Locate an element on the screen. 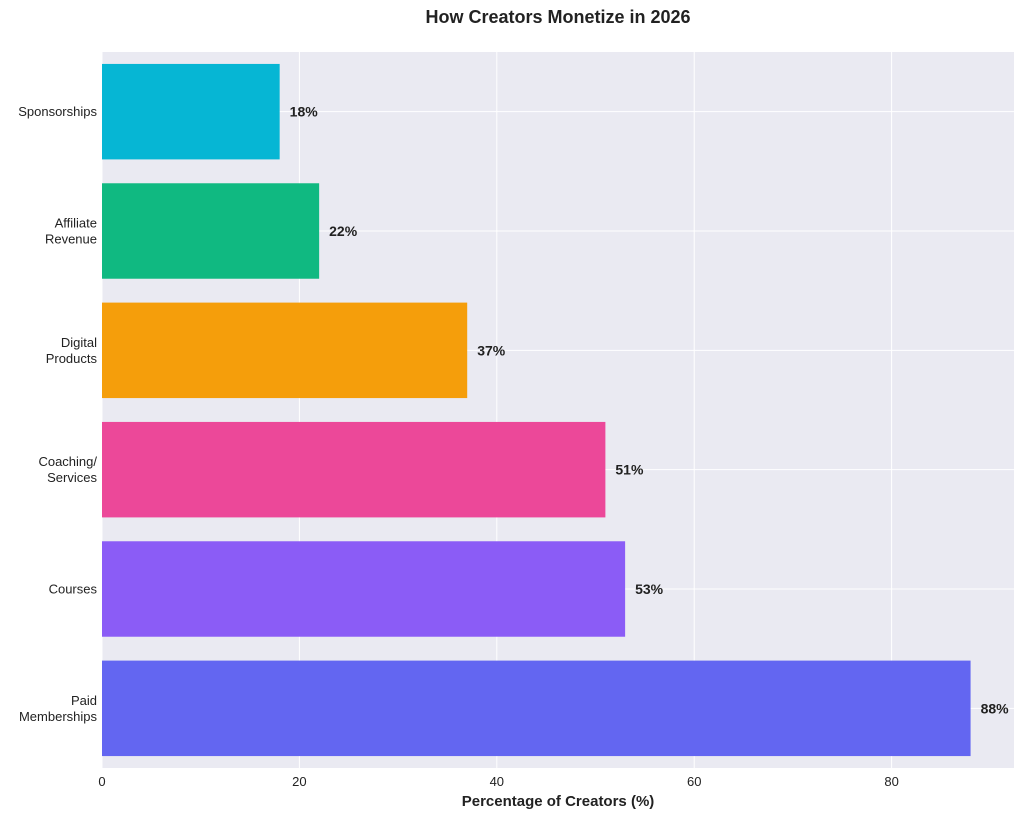 The width and height of the screenshot is (1024, 820). category-label: Paid Memberships is located at coordinates (58, 708).